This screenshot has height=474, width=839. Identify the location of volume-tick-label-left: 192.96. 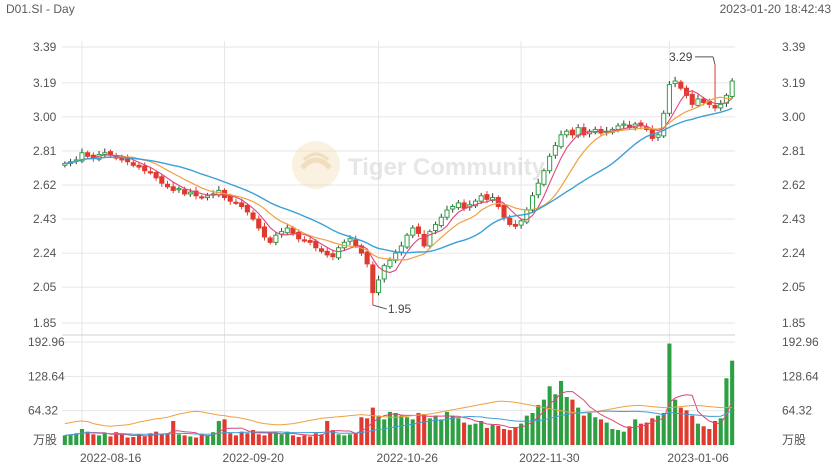
(46, 342).